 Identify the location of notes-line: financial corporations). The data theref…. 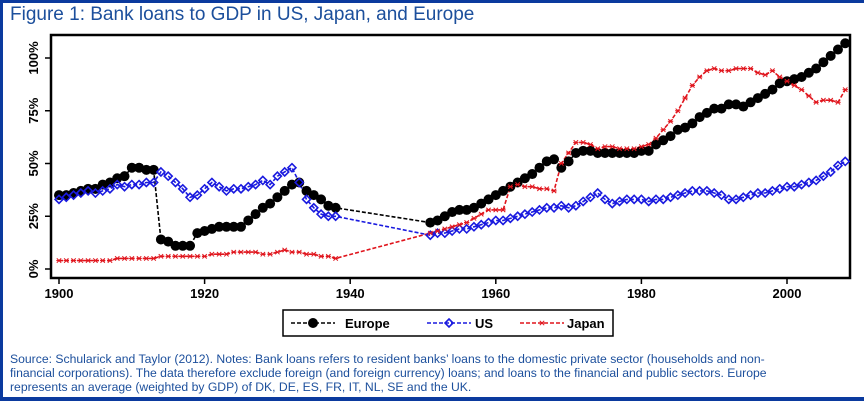
(388, 373).